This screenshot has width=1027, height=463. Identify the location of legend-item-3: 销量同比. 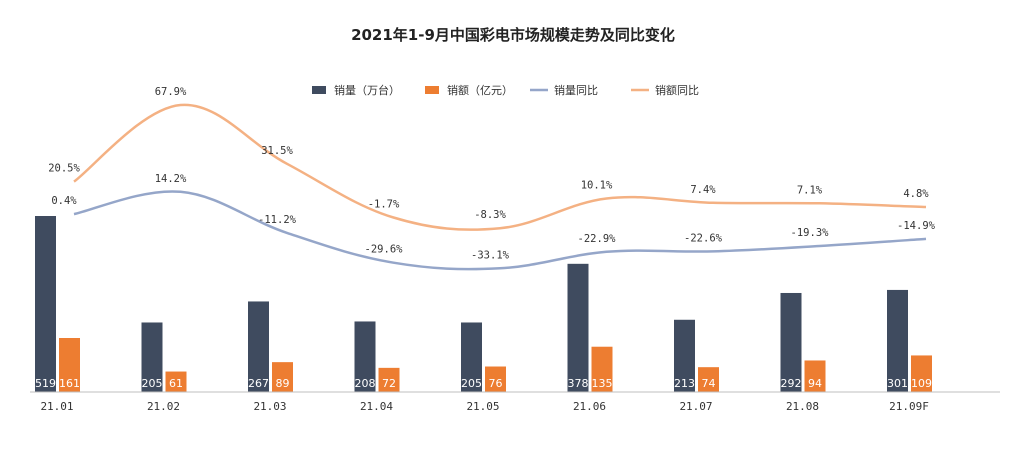
(564, 90).